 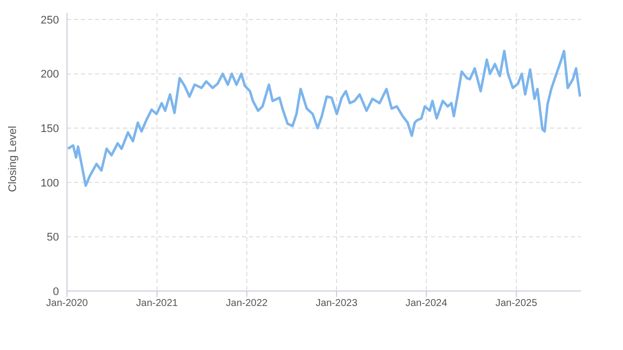 I want to click on x-tick-label: Jan-2022, so click(x=247, y=304).